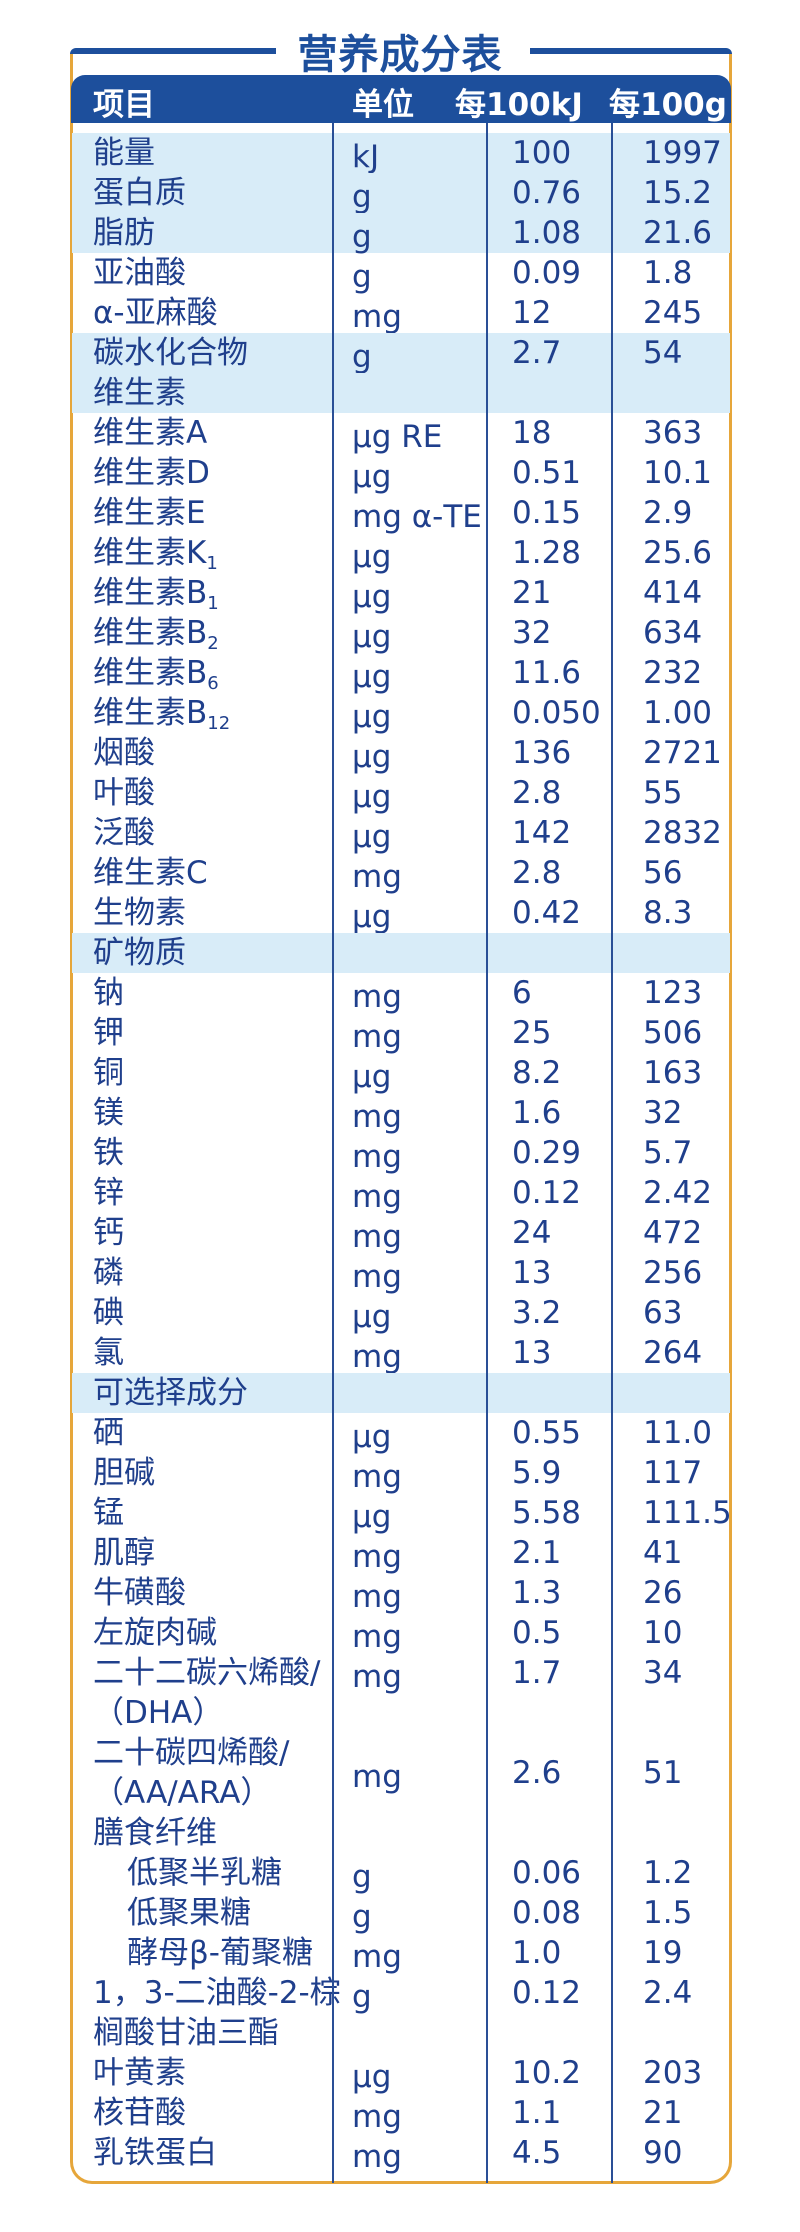 The image size is (800, 2232). I want to click on value-per-100g-text: 117, so click(673, 1473).